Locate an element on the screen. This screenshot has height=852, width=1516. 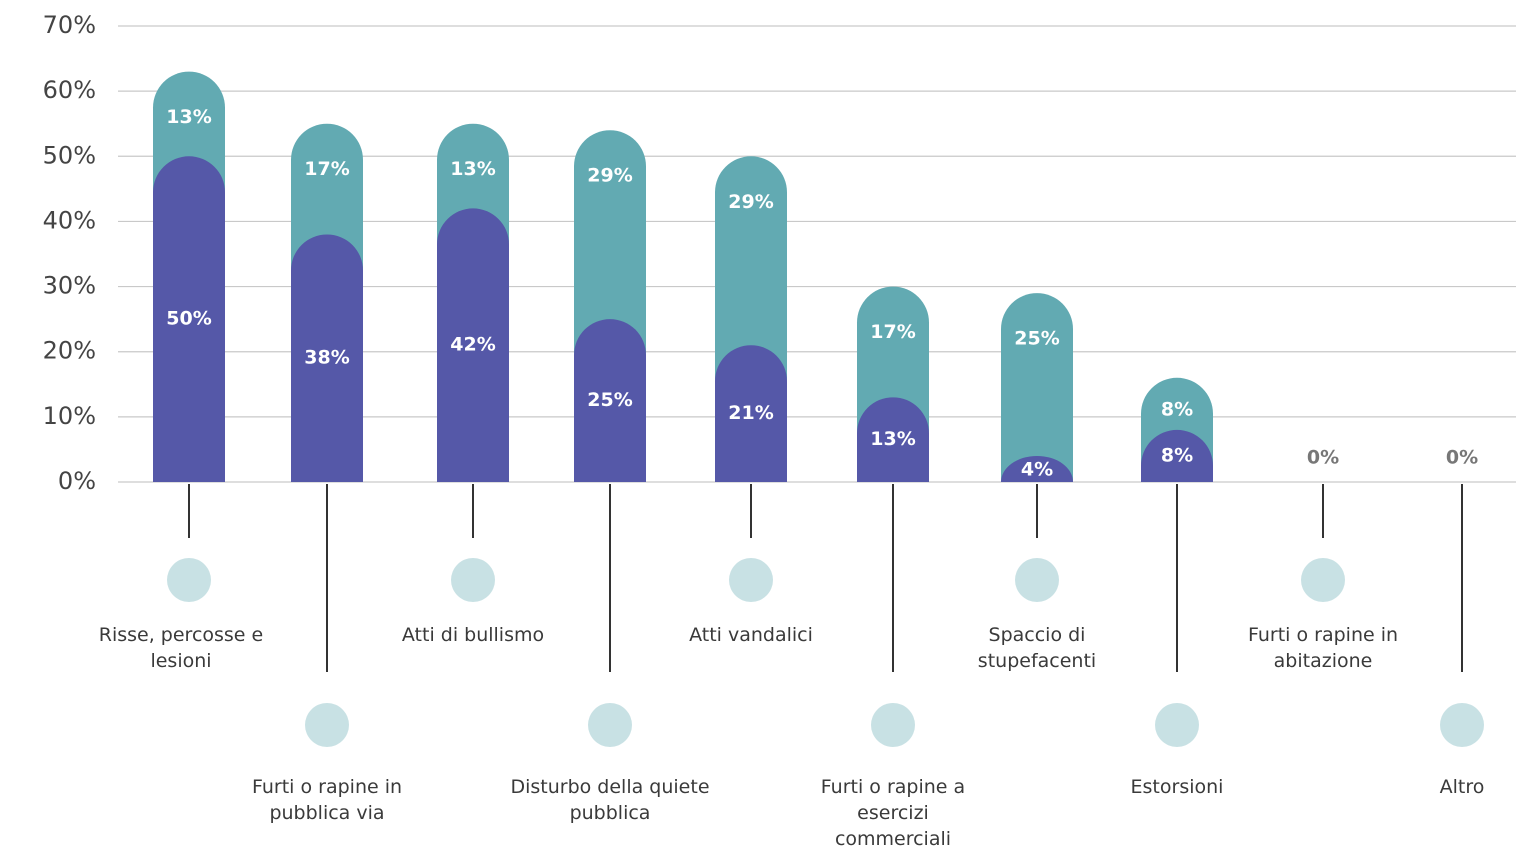
y-tick-label: 70% is located at coordinates (69, 25).